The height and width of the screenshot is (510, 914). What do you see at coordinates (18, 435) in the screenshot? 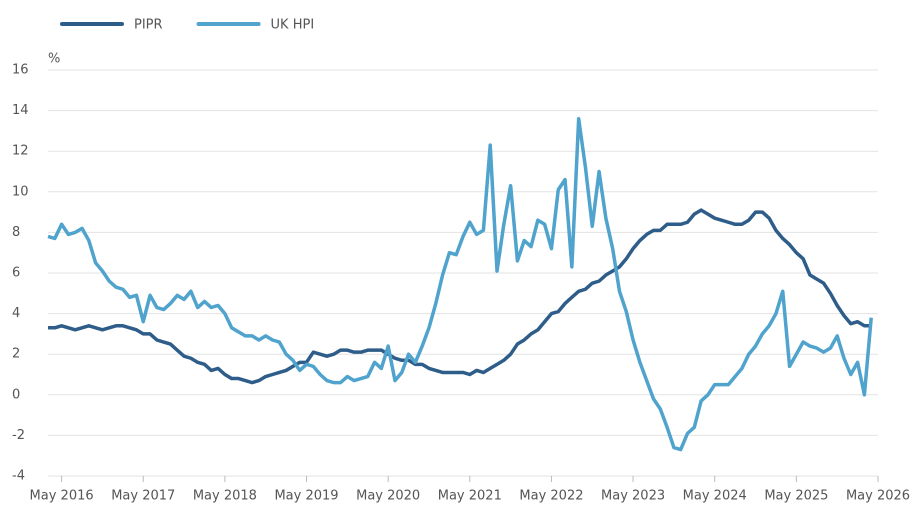
I see `y-tick-label: -2` at bounding box center [18, 435].